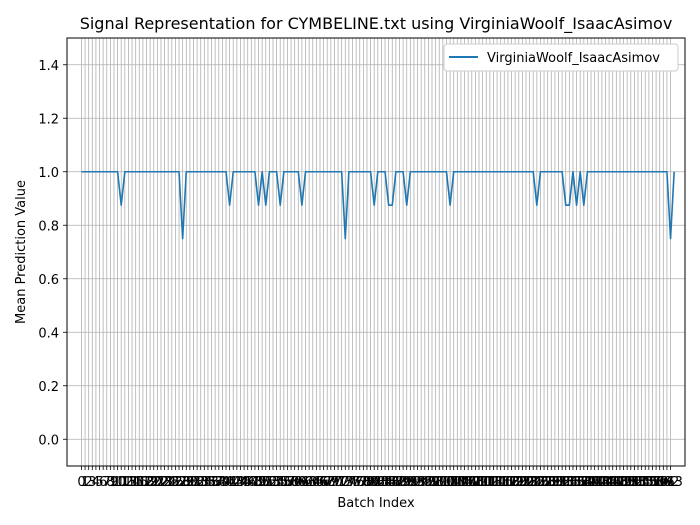 This screenshot has width=700, height=525. Describe the element at coordinates (316, 482) in the screenshot. I see `x-tick-label: 65` at that location.